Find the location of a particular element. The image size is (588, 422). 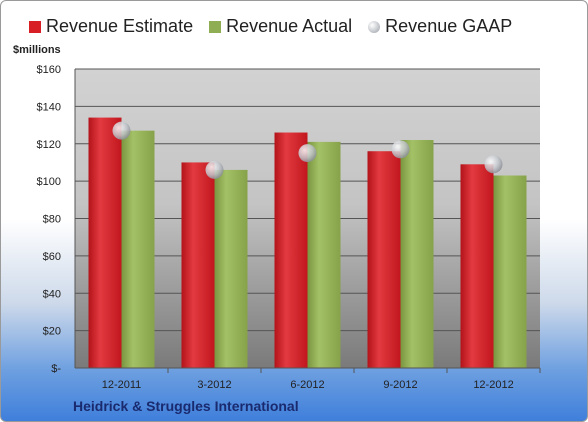

y-tick-label: $100 is located at coordinates (49, 182).